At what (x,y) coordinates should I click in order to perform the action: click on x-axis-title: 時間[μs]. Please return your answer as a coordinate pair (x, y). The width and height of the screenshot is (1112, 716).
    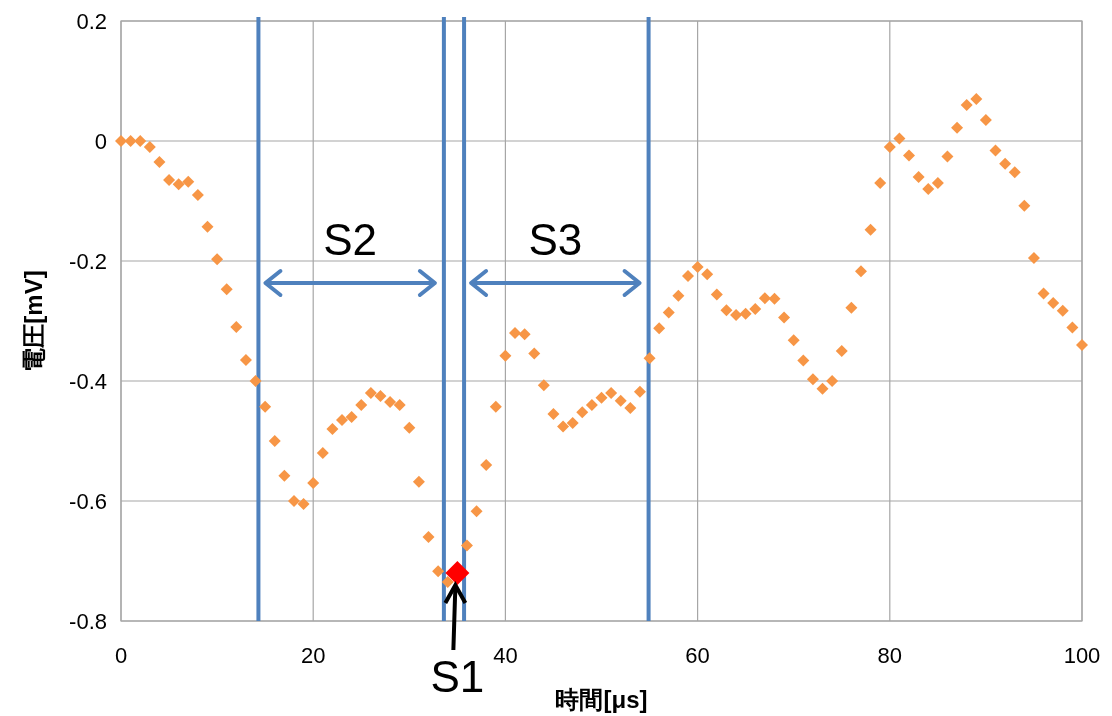
    Looking at the image, I should click on (601, 699).